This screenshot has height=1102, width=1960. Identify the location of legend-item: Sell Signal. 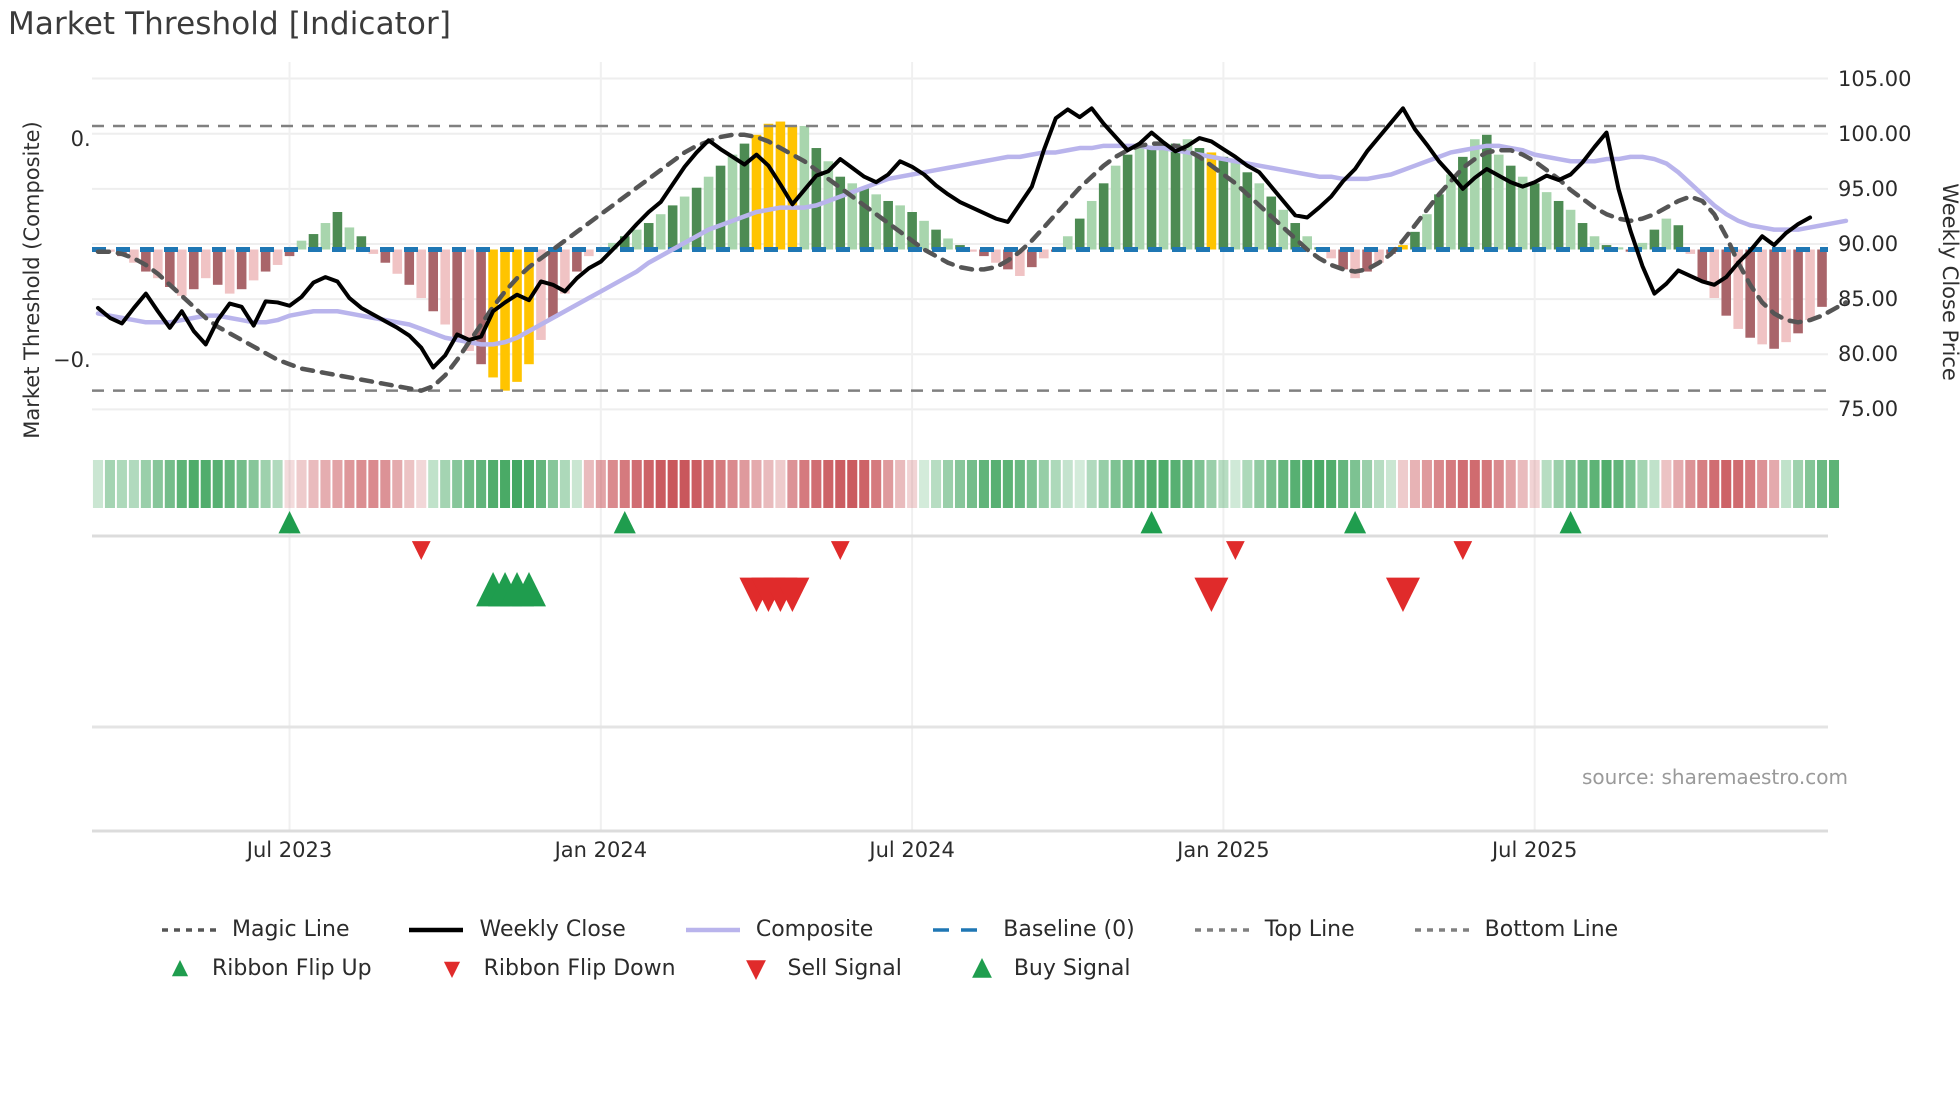
(819, 968).